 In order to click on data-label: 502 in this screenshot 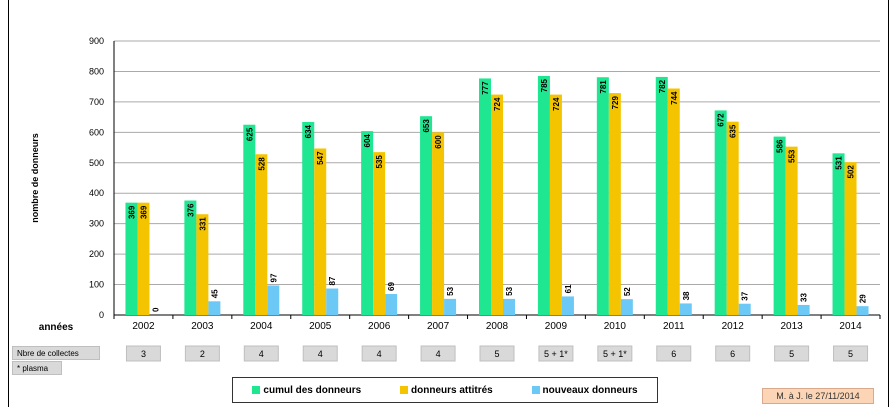, I will do `click(851, 172)`.